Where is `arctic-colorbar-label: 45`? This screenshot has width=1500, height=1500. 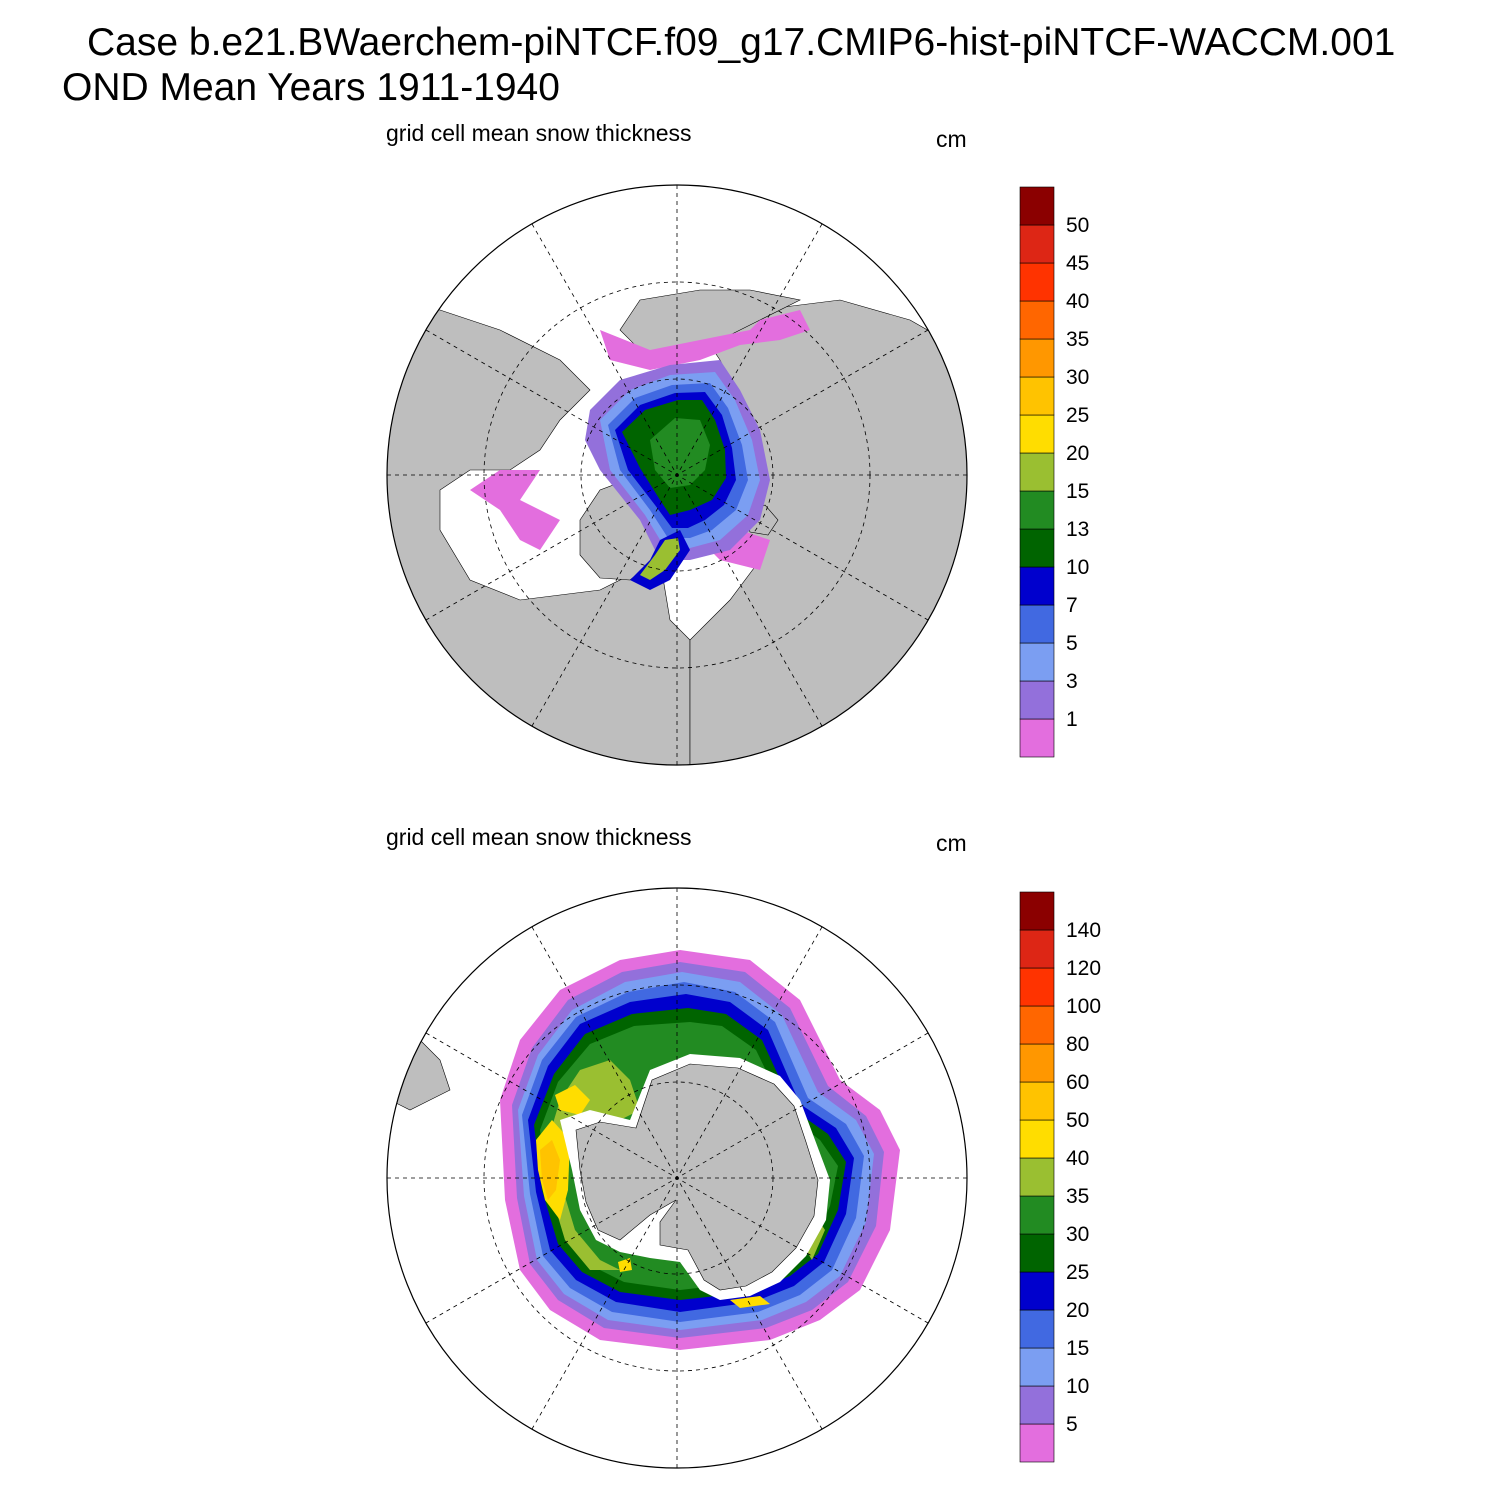 arctic-colorbar-label: 45 is located at coordinates (1077, 263).